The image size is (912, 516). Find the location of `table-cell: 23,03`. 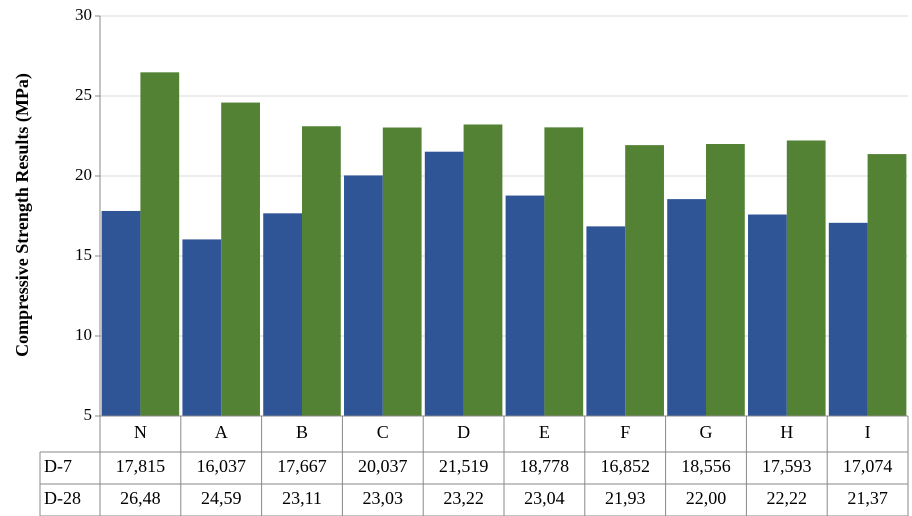

table-cell: 23,03 is located at coordinates (383, 498).